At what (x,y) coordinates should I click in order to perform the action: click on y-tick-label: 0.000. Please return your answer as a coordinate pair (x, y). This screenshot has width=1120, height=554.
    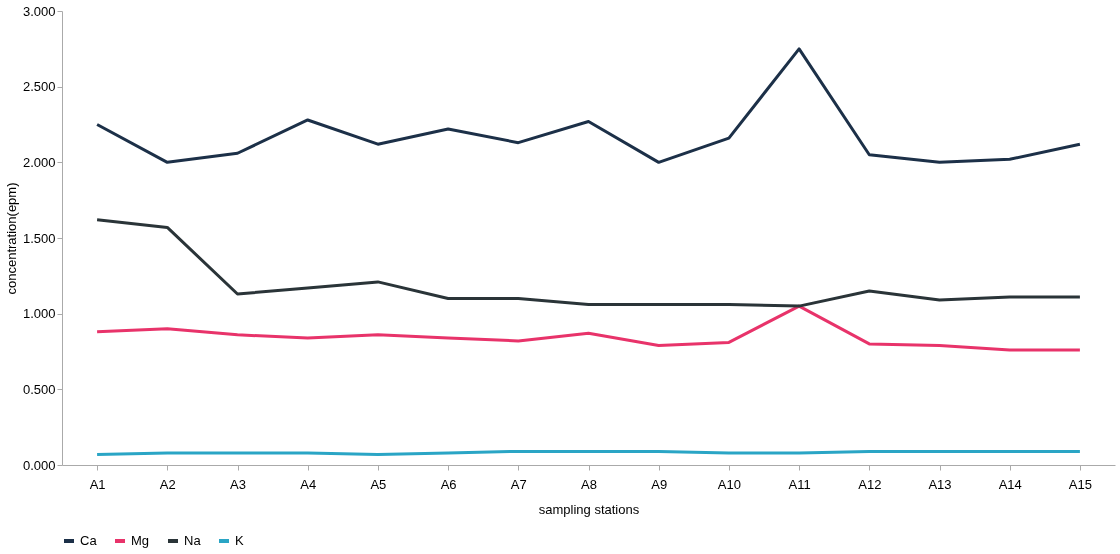
    Looking at the image, I should click on (39, 465).